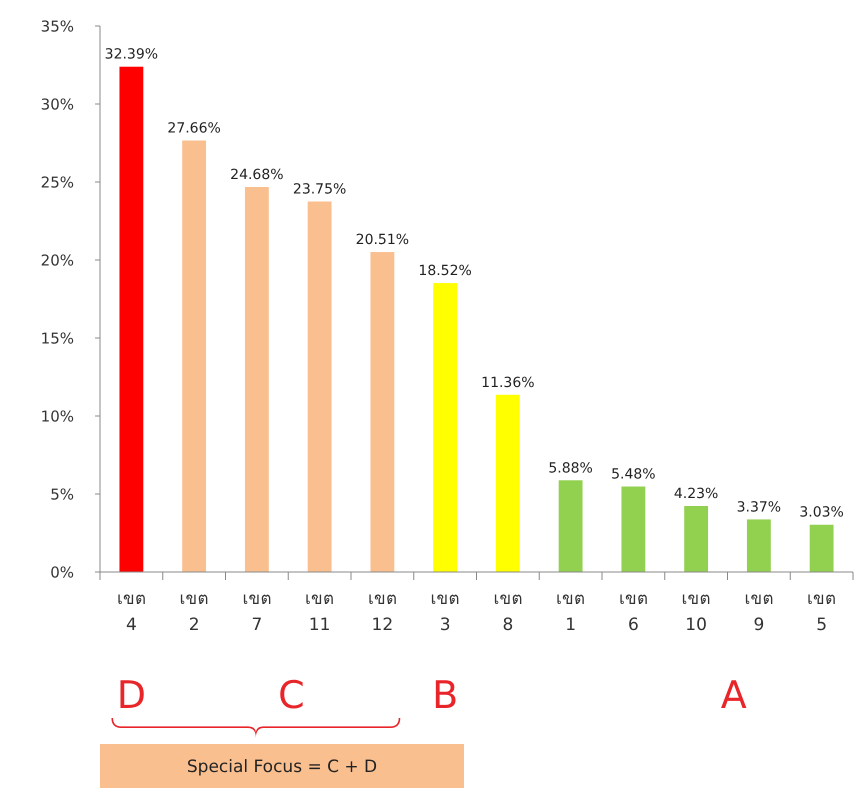  Describe the element at coordinates (445, 271) in the screenshot. I see `data-label: 18.52%` at that location.